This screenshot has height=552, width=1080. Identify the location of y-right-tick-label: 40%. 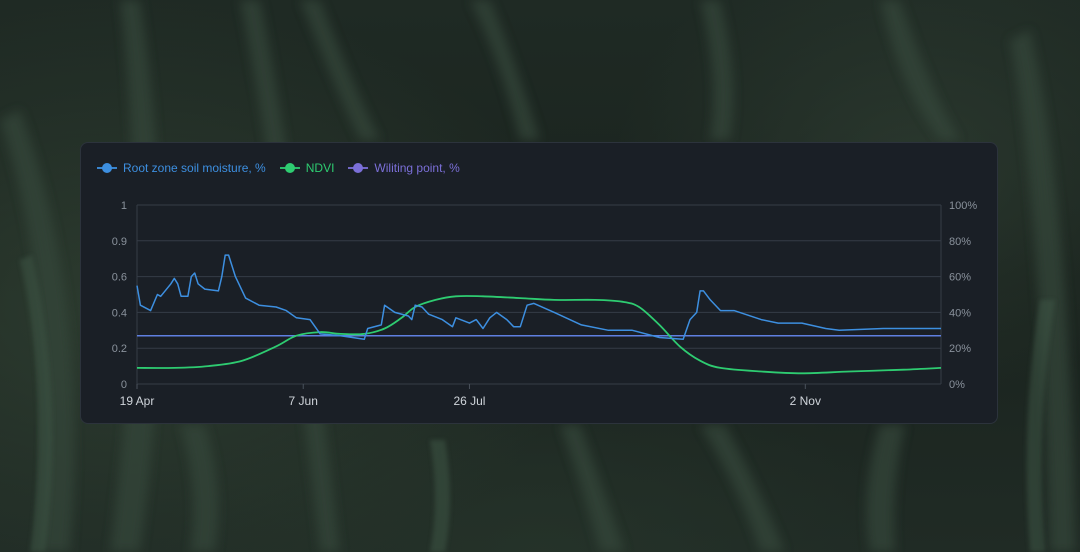
(960, 313).